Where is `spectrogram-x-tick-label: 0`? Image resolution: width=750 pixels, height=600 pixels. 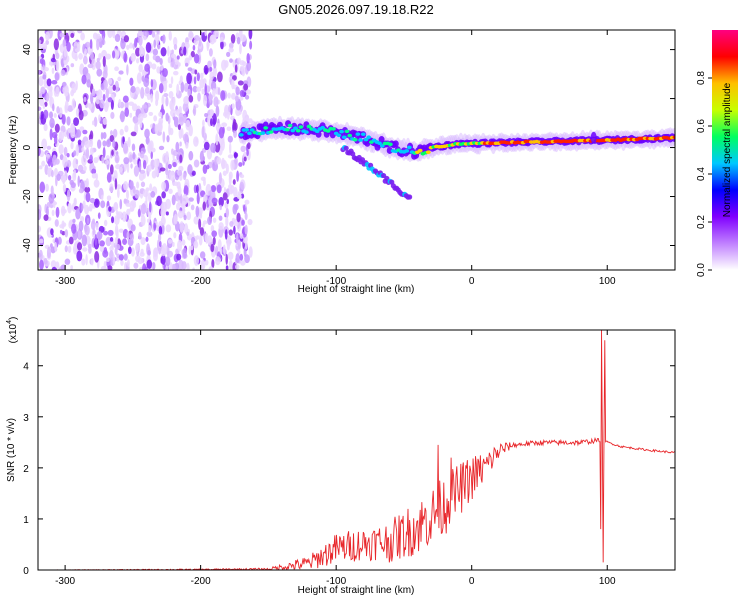
spectrogram-x-tick-label: 0 is located at coordinates (472, 281).